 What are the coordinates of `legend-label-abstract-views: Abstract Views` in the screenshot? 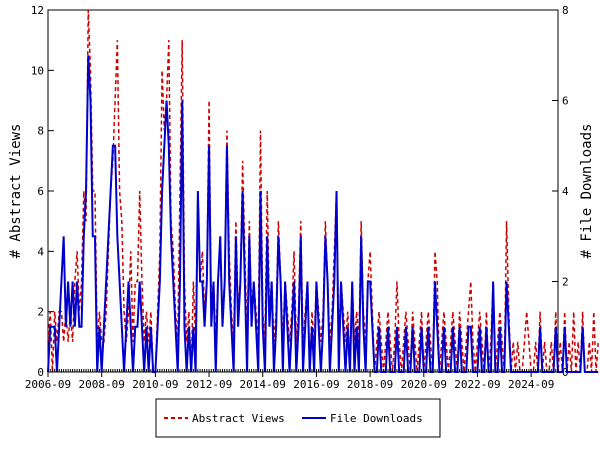 It's located at (238, 418).